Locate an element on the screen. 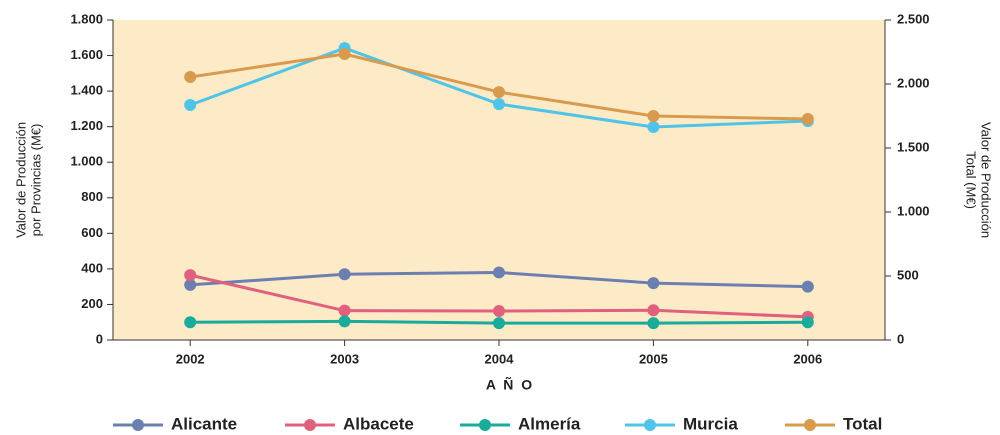 Image resolution: width=1000 pixels, height=435 pixels. y-tick-label: 1.200 is located at coordinates (86, 125).